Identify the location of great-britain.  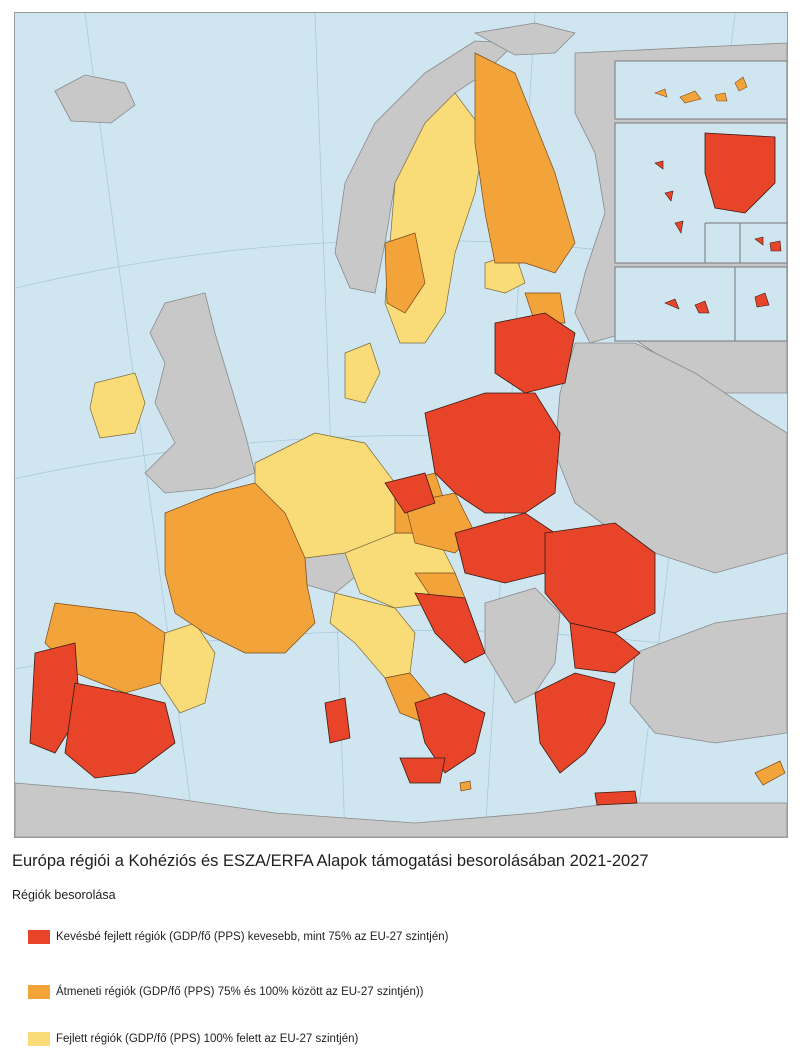
(200, 393).